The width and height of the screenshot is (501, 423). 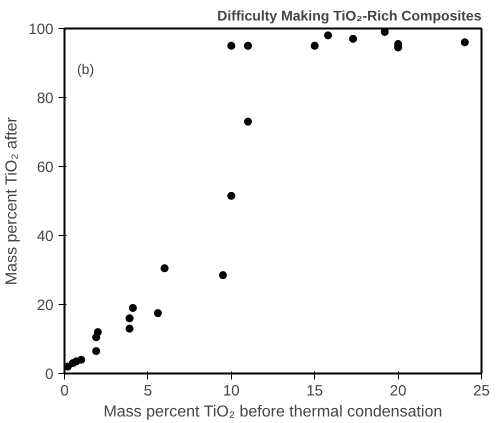 What do you see at coordinates (398, 391) in the screenshot?
I see `x-tick-label: 20` at bounding box center [398, 391].